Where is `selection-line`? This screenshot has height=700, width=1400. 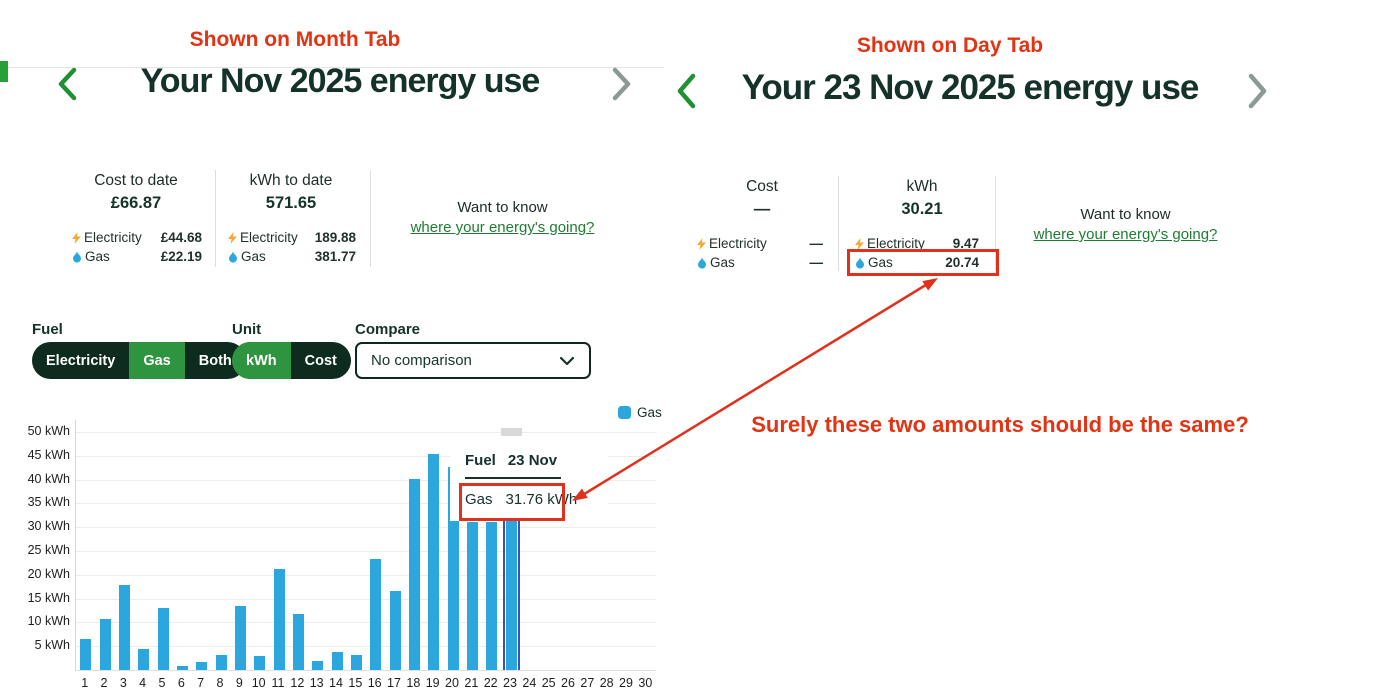
selection-line is located at coordinates (519, 594).